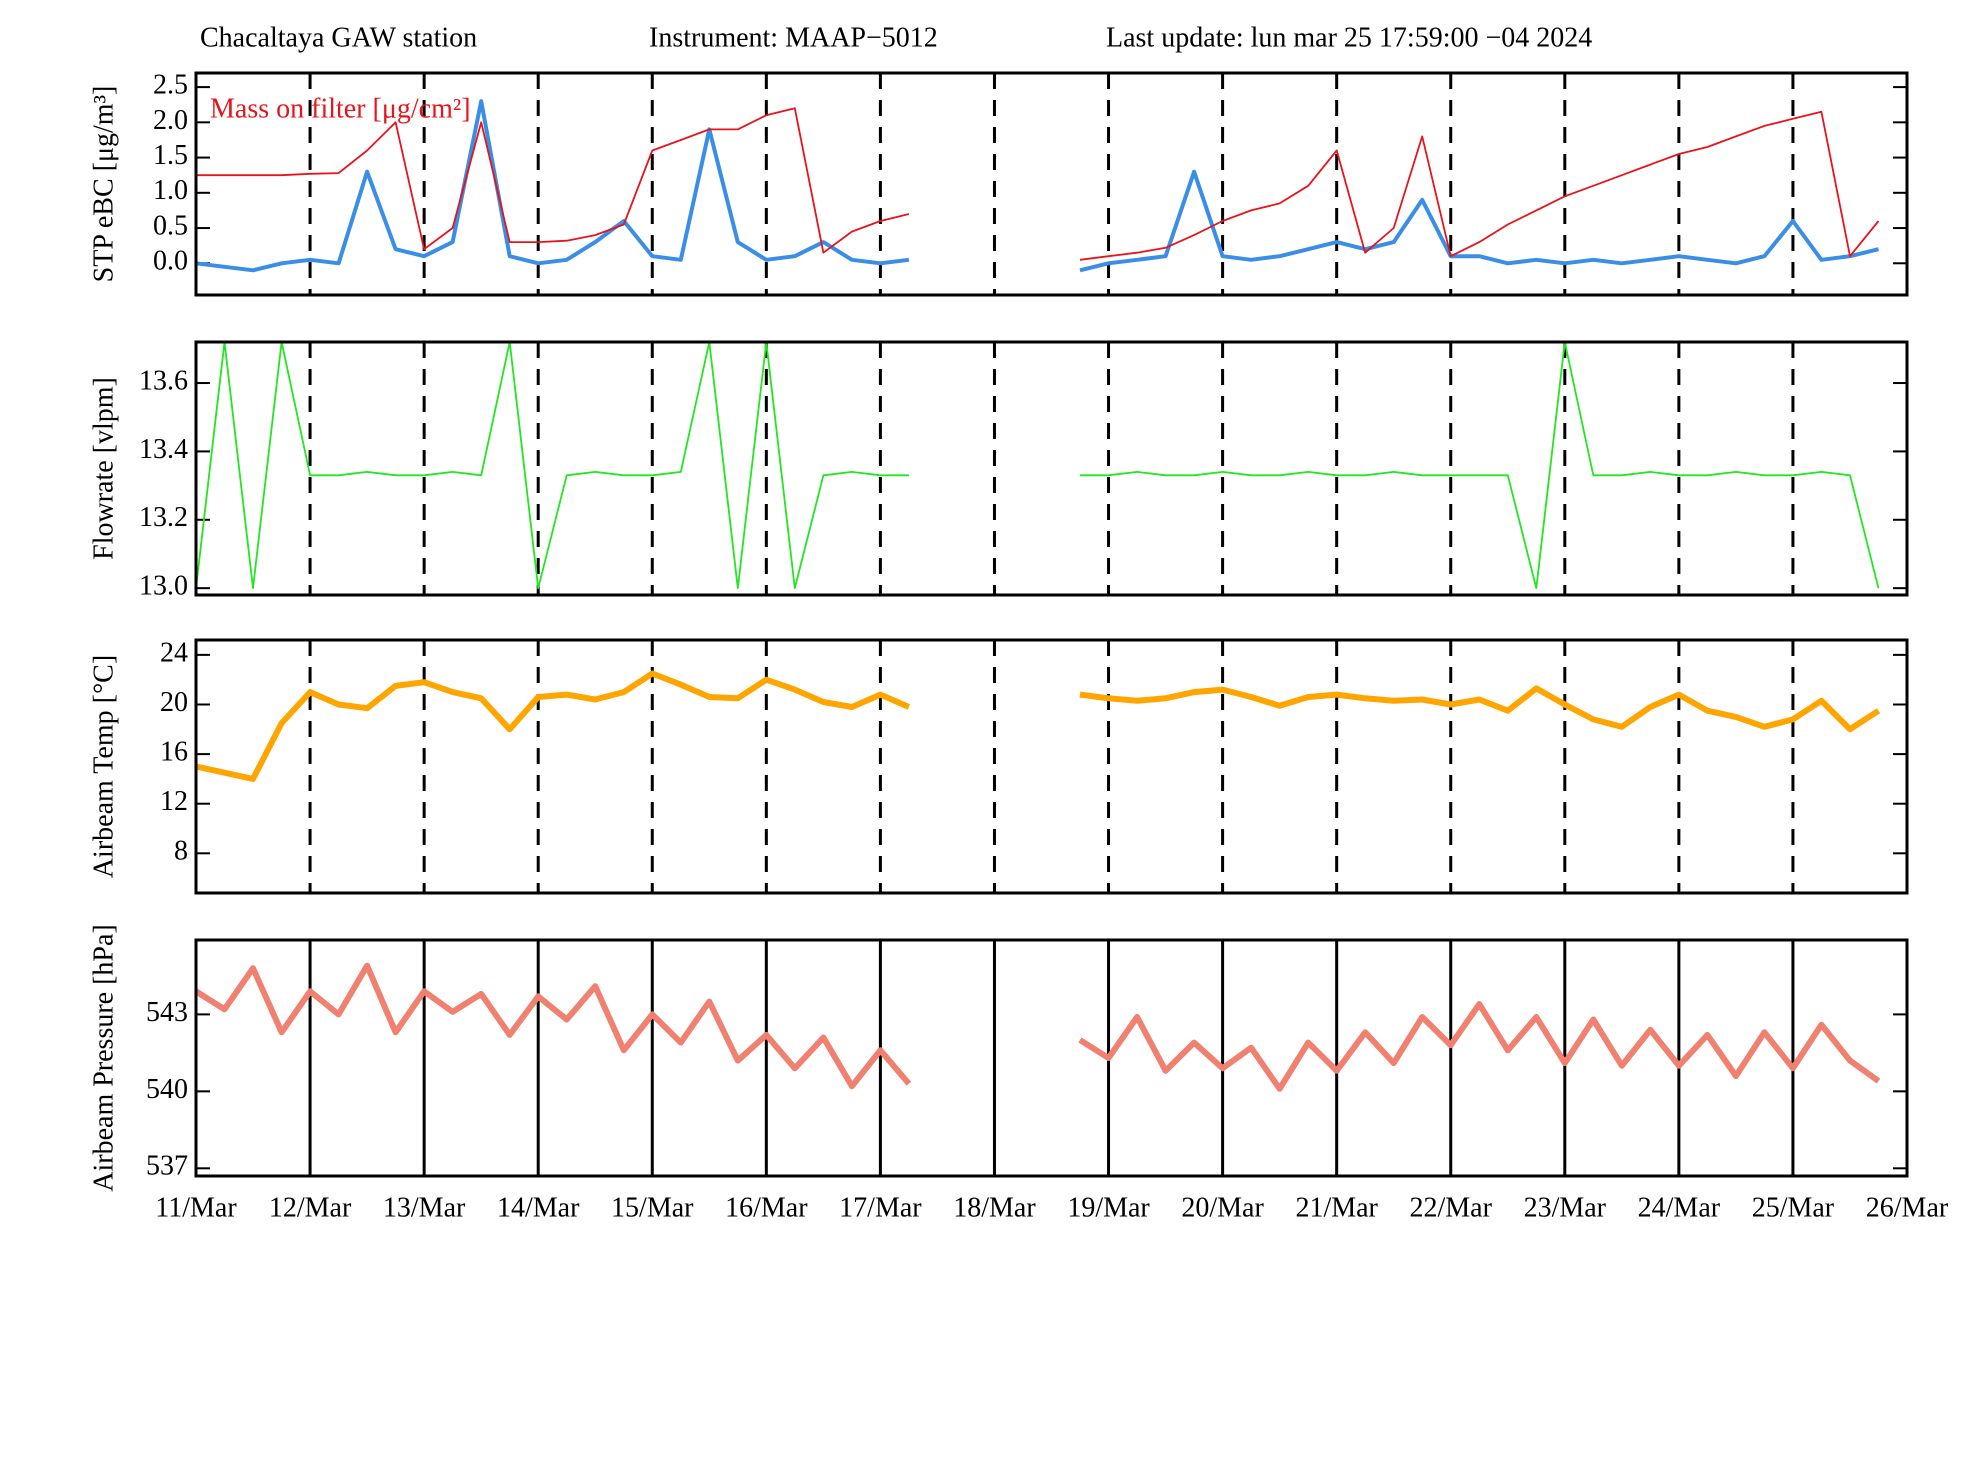 This screenshot has height=1476, width=1965. What do you see at coordinates (170, 261) in the screenshot?
I see `y-tick-label: 0.0` at bounding box center [170, 261].